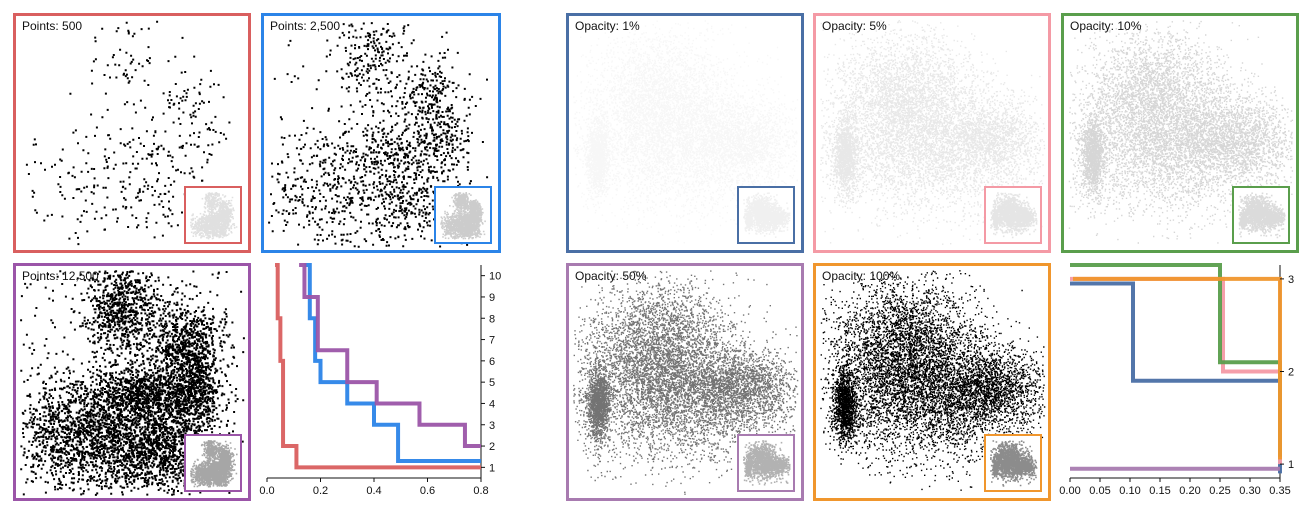 The height and width of the screenshot is (515, 1311). Describe the element at coordinates (1099, 491) in the screenshot. I see `x-tick-label: 0.05` at that location.